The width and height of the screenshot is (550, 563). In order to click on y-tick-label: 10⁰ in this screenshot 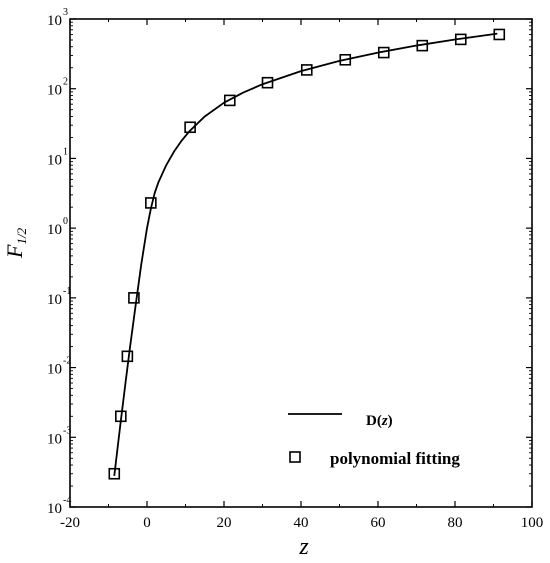, I will do `click(57, 227)`.